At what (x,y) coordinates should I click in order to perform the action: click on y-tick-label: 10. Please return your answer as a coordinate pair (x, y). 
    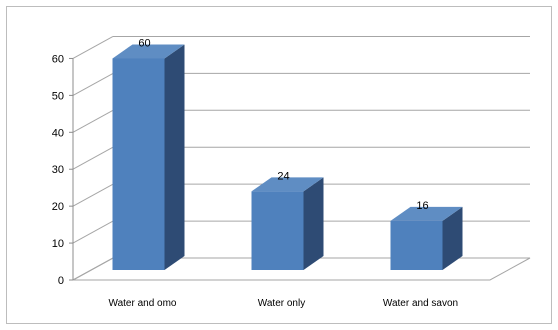
    Looking at the image, I should click on (58, 244).